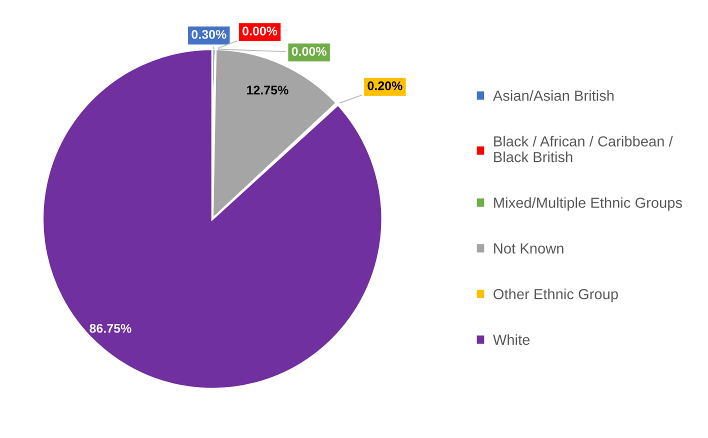 Image resolution: width=708 pixels, height=438 pixels. I want to click on legend-label: Mixed/Multiple Ethnic Groups, so click(588, 204).